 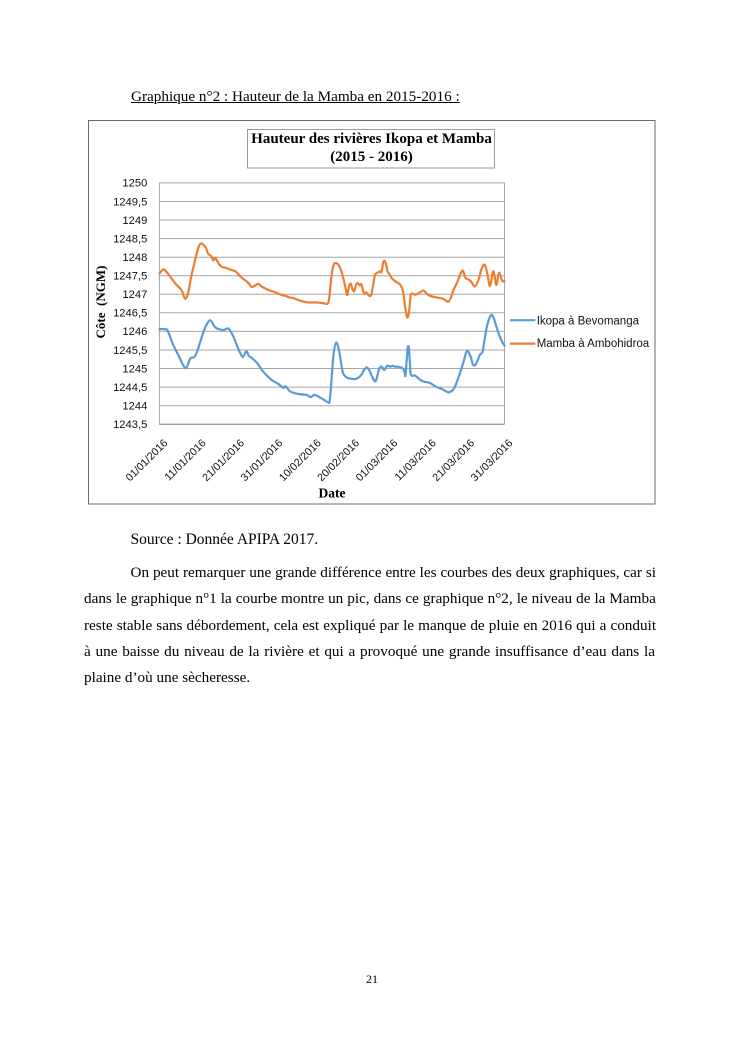 What do you see at coordinates (371, 139) in the screenshot?
I see `svg-text:Hauteur des rivières Ikopa et: Hauteur des rivières Ikopa et Mamba` at bounding box center [371, 139].